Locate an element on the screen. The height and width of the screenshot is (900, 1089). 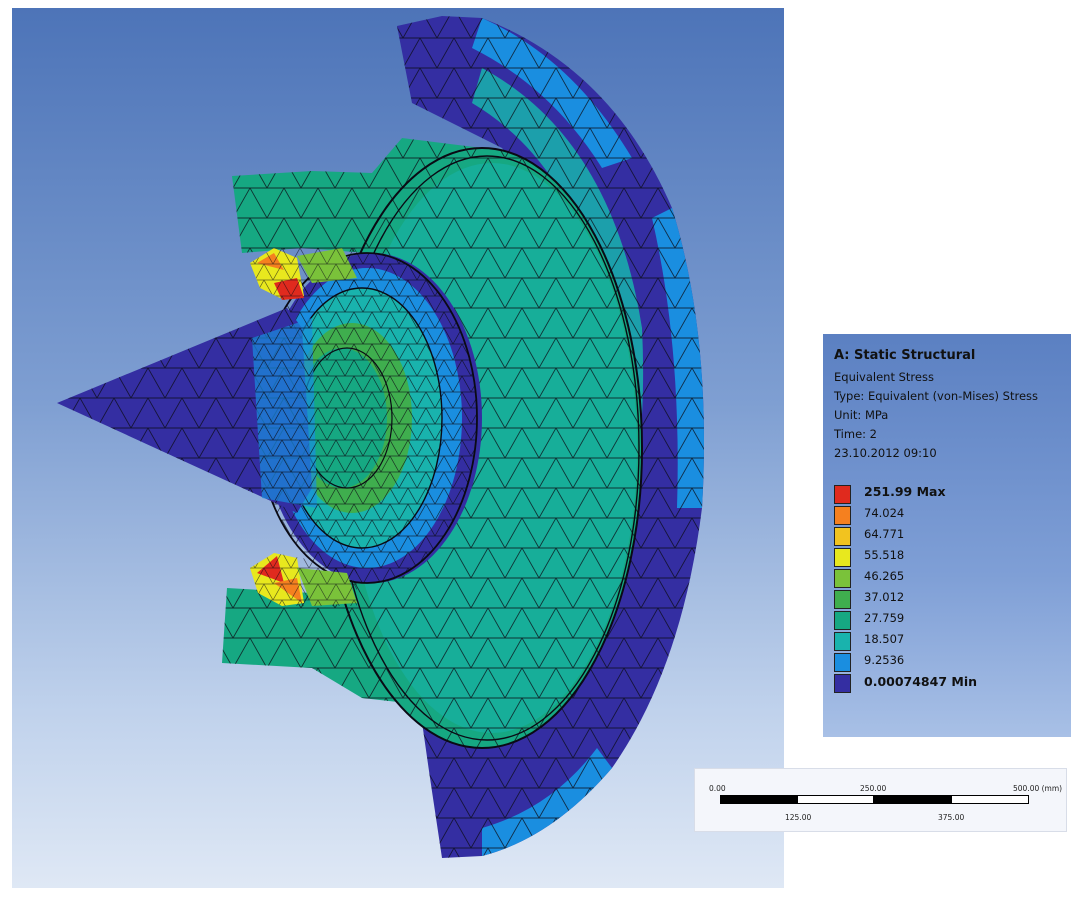
scale-label-start: 0.00 is located at coordinates (717, 788).